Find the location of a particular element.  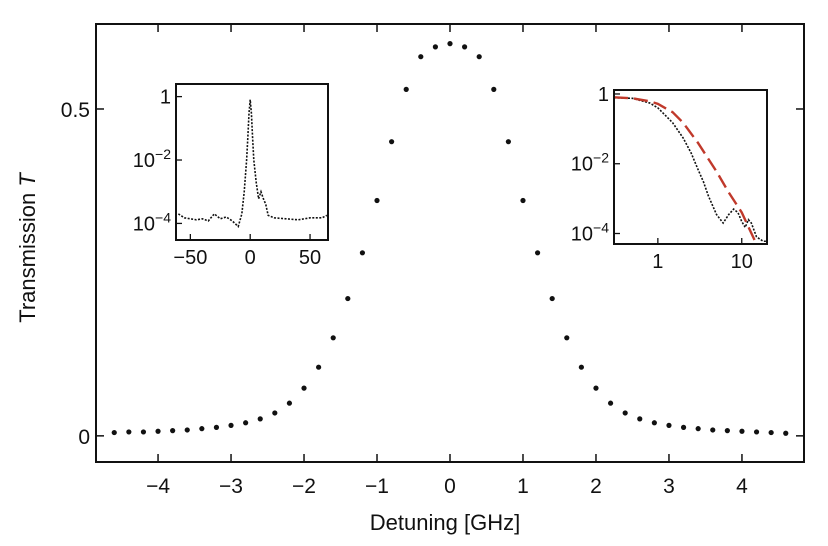

inset-2-y-tick-label-1-base: 10 is located at coordinates (582, 165).